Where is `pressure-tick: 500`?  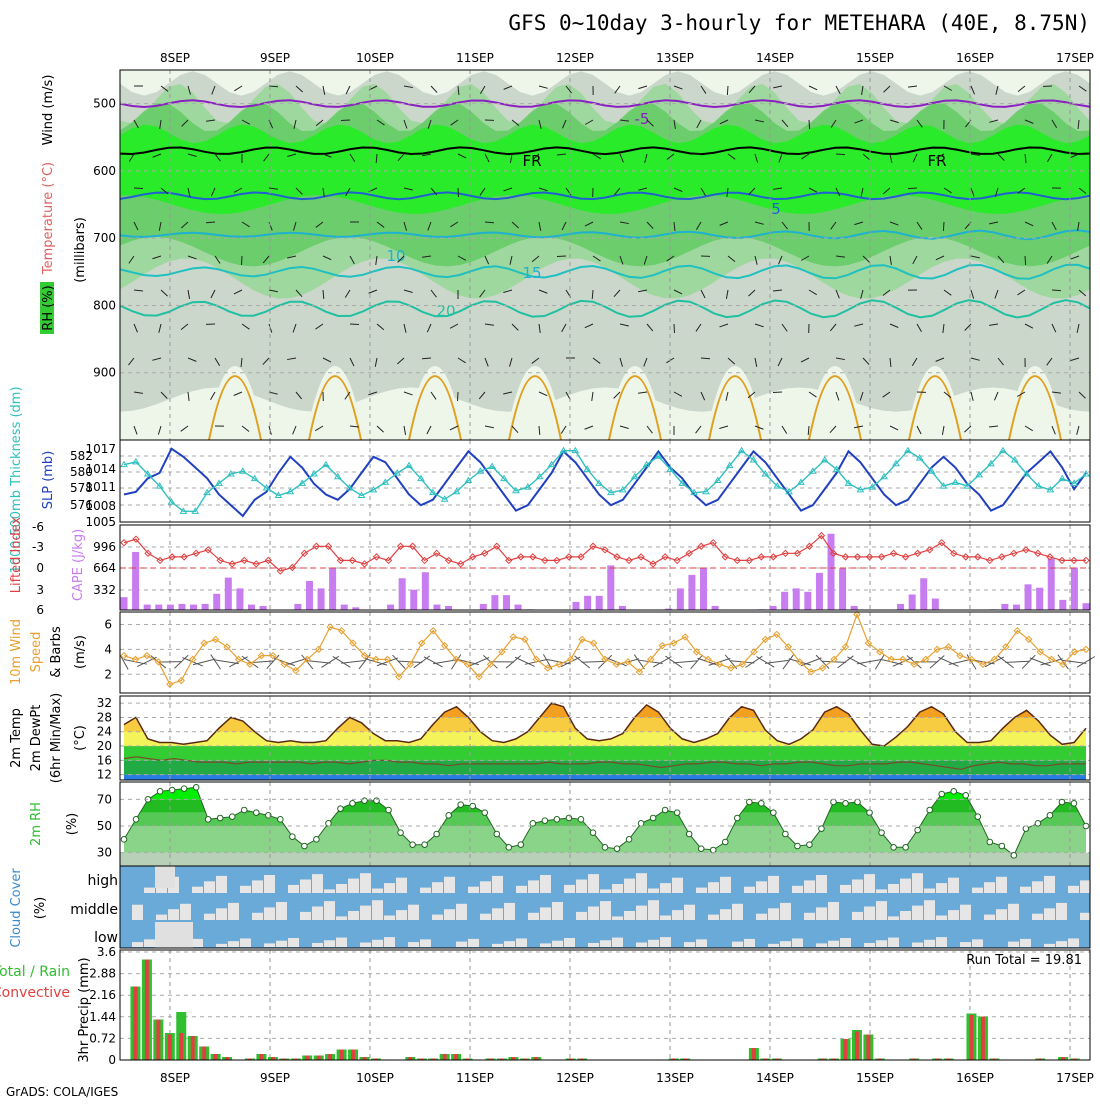
pressure-tick: 500 is located at coordinates (104, 104).